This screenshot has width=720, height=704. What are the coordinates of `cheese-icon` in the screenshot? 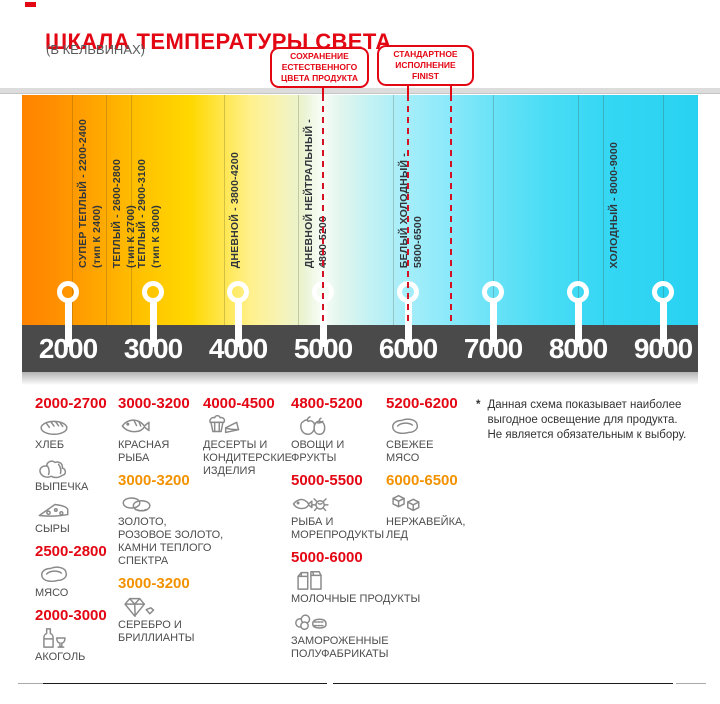 It's located at (53, 510).